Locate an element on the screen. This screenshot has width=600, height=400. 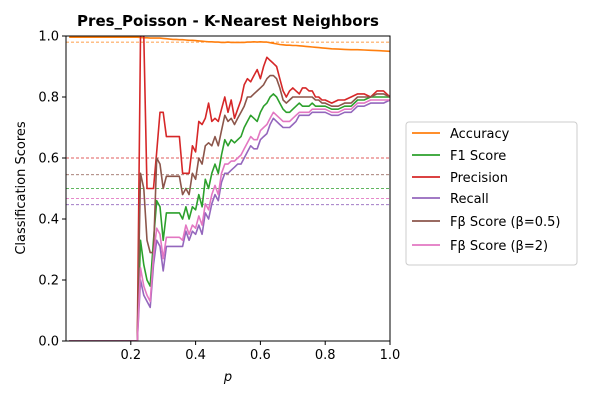
legend-label: Fβ Score (β=2) is located at coordinates (499, 246).